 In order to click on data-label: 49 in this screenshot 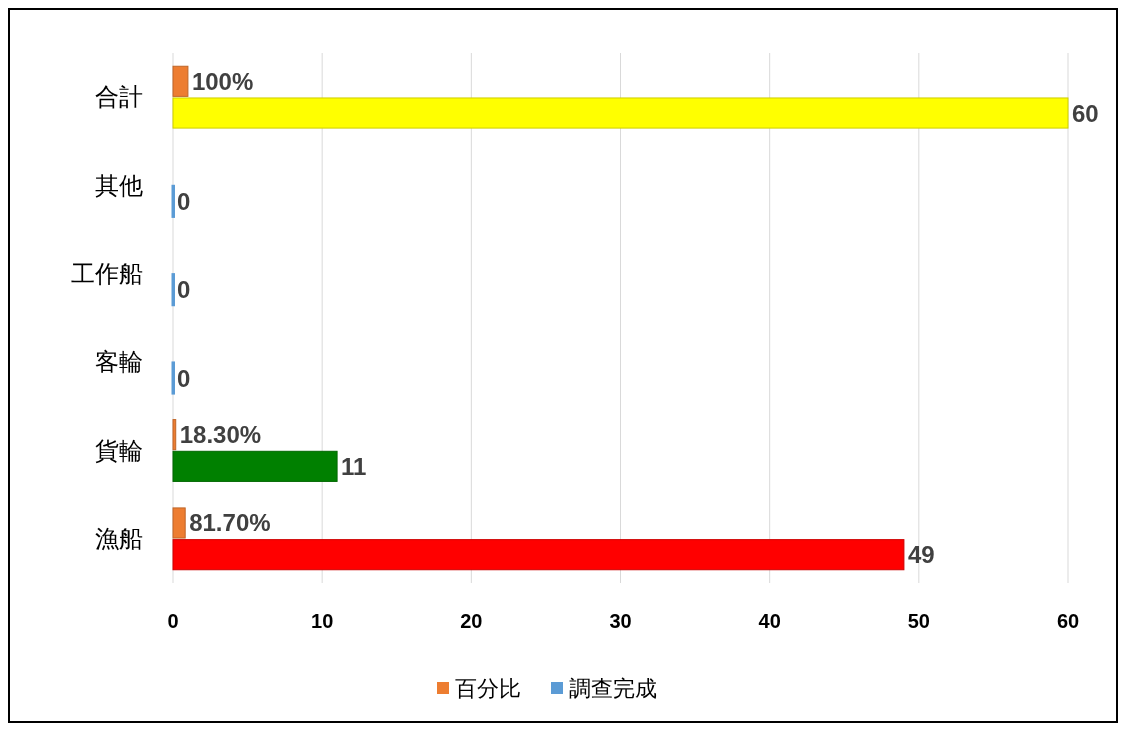, I will do `click(921, 555)`.